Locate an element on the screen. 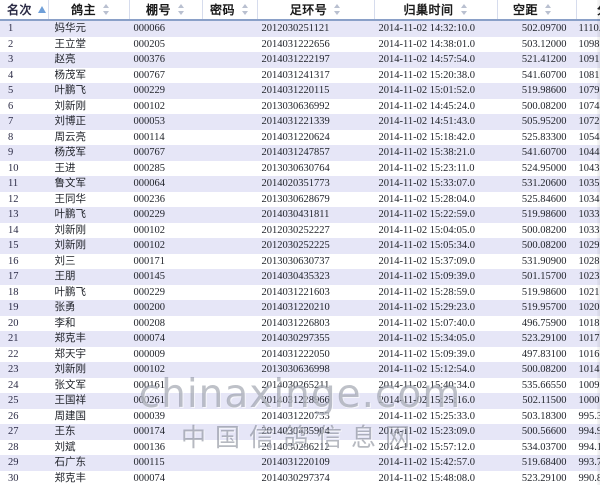 The height and width of the screenshot is (486, 600). cell-dist: 534.03700 is located at coordinates (537, 448).